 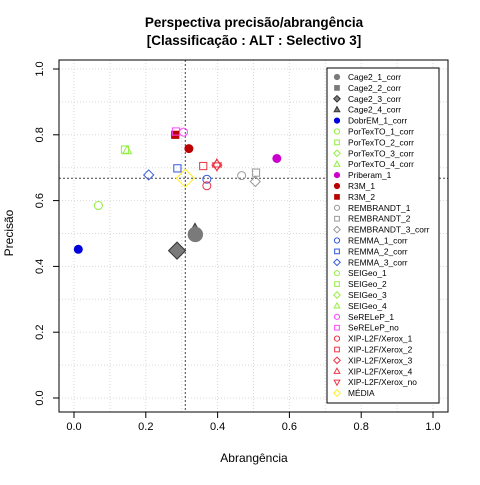 What do you see at coordinates (367, 295) in the screenshot?
I see `legend-label: SEIGeo_3` at bounding box center [367, 295].